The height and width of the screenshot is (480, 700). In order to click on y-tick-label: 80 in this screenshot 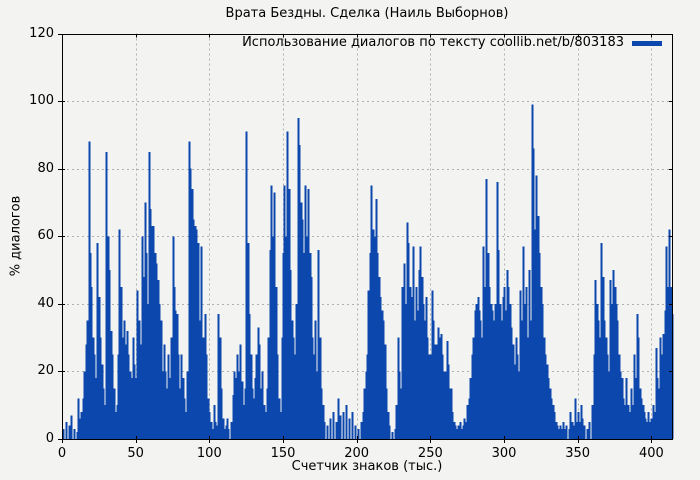, I will do `click(45, 168)`.